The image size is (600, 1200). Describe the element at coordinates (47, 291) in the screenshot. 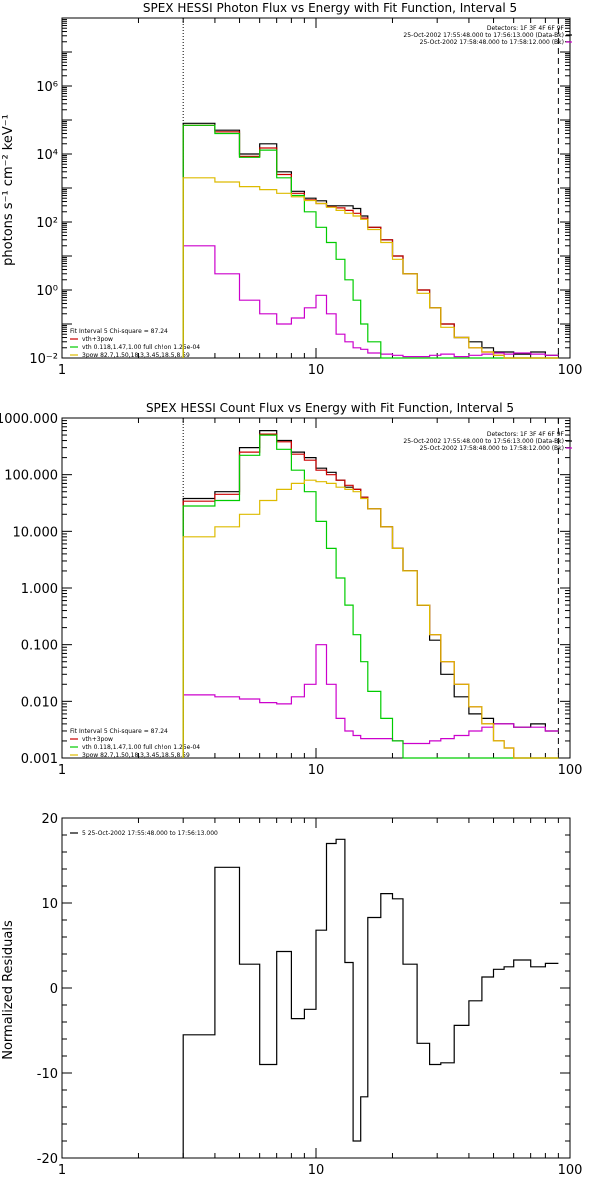

I see `y-tick-label: 10⁰` at that location.